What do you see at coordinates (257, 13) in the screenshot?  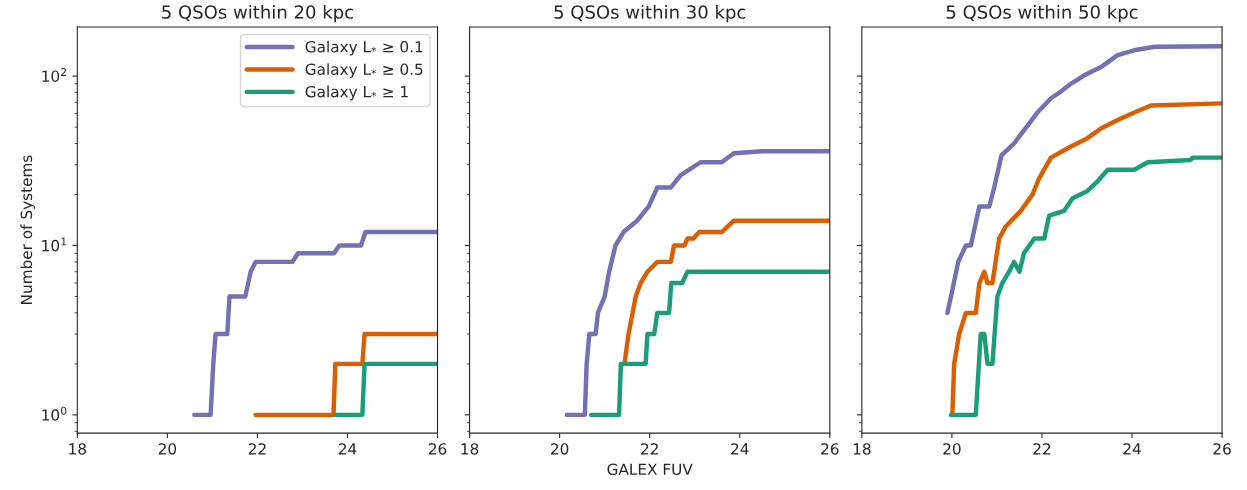 I see `chart-title: 5 QSOs within 20 kpc` at bounding box center [257, 13].